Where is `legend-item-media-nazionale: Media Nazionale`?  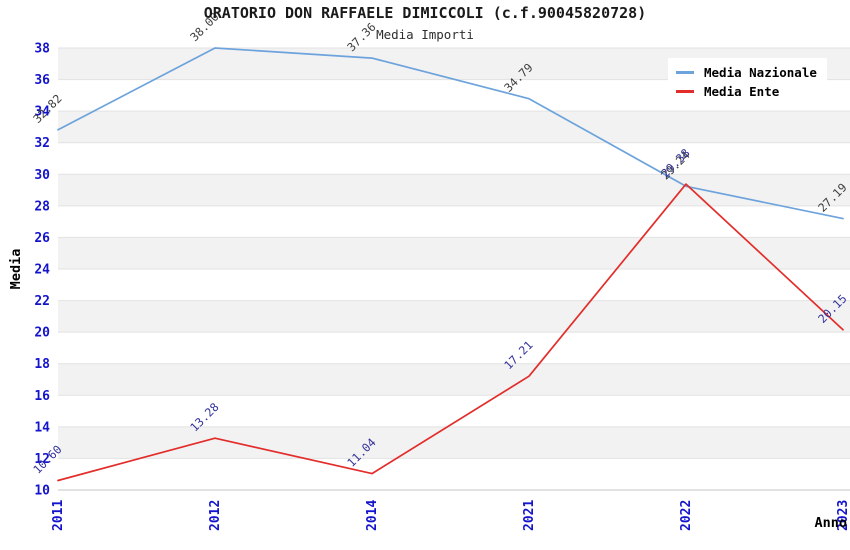 legend-item-media-nazionale: Media Nazionale is located at coordinates (746, 72).